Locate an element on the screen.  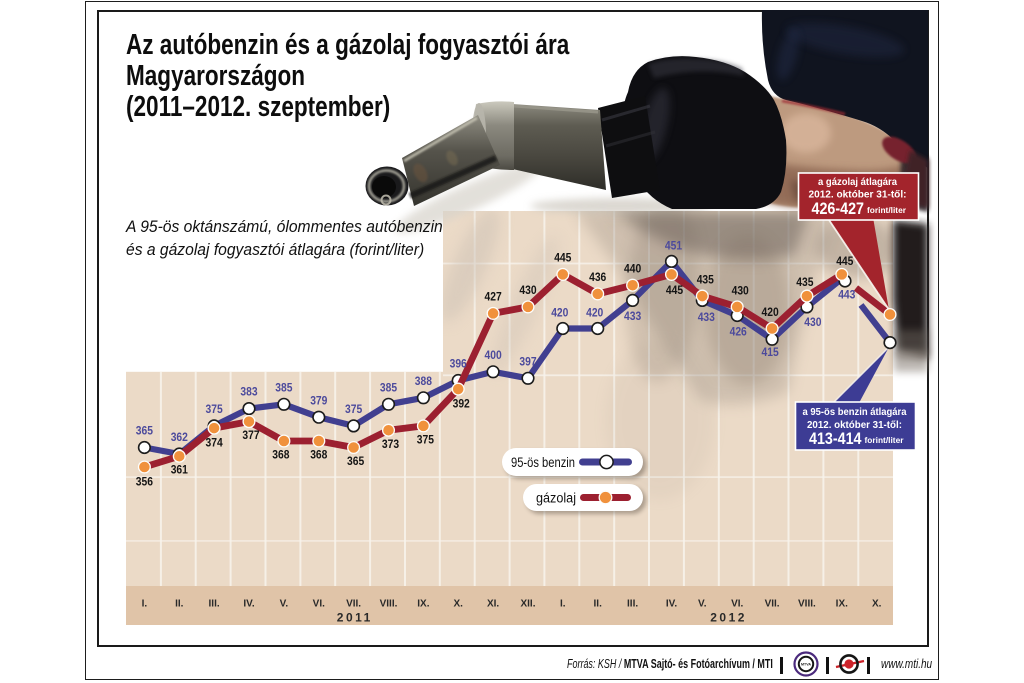
svg-text: 397 is located at coordinates (527, 362).